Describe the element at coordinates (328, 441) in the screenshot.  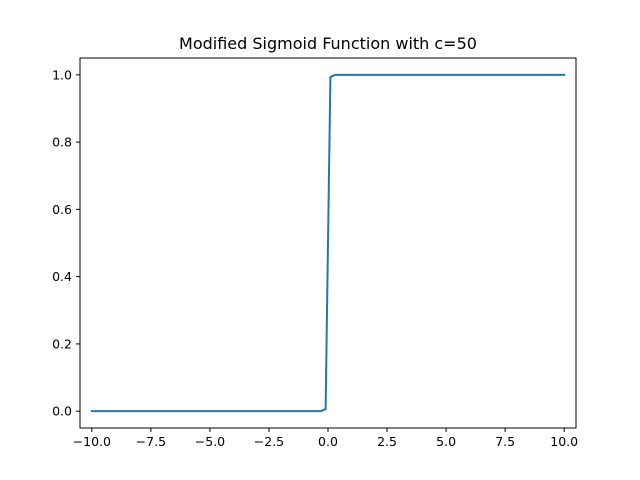
I see `x-tick-label: 0.0` at that location.